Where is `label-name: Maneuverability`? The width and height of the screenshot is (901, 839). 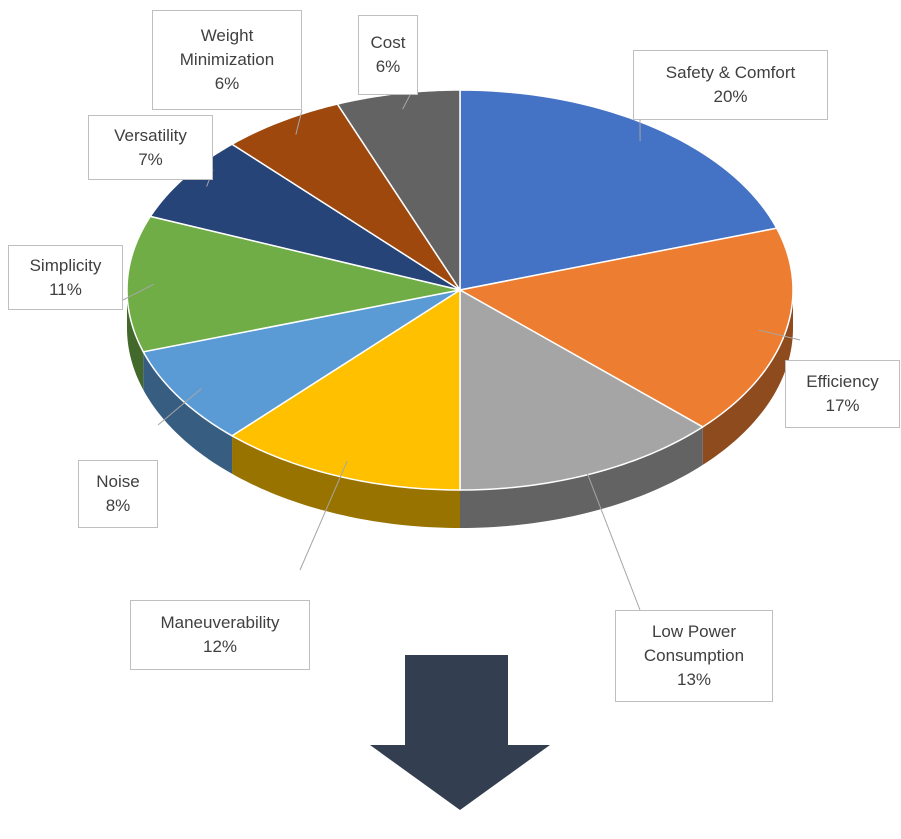
label-name: Maneuverability is located at coordinates (220, 622).